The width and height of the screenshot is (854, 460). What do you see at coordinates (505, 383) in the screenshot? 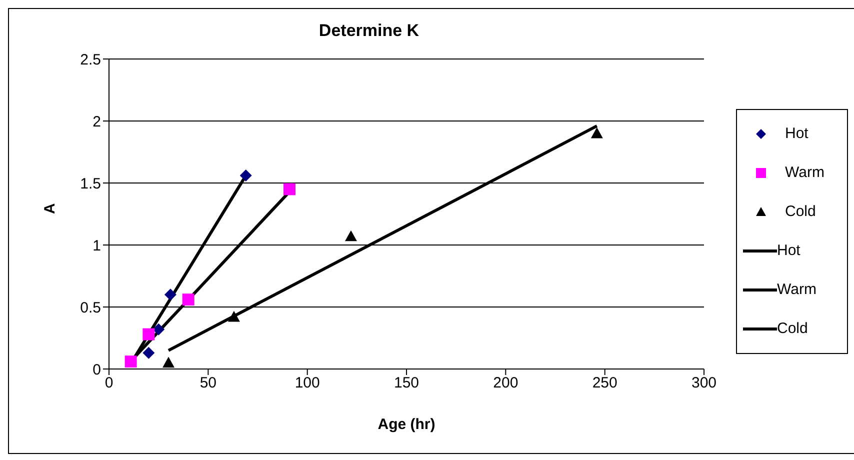
I see `x-tick-label: 200` at bounding box center [505, 383].